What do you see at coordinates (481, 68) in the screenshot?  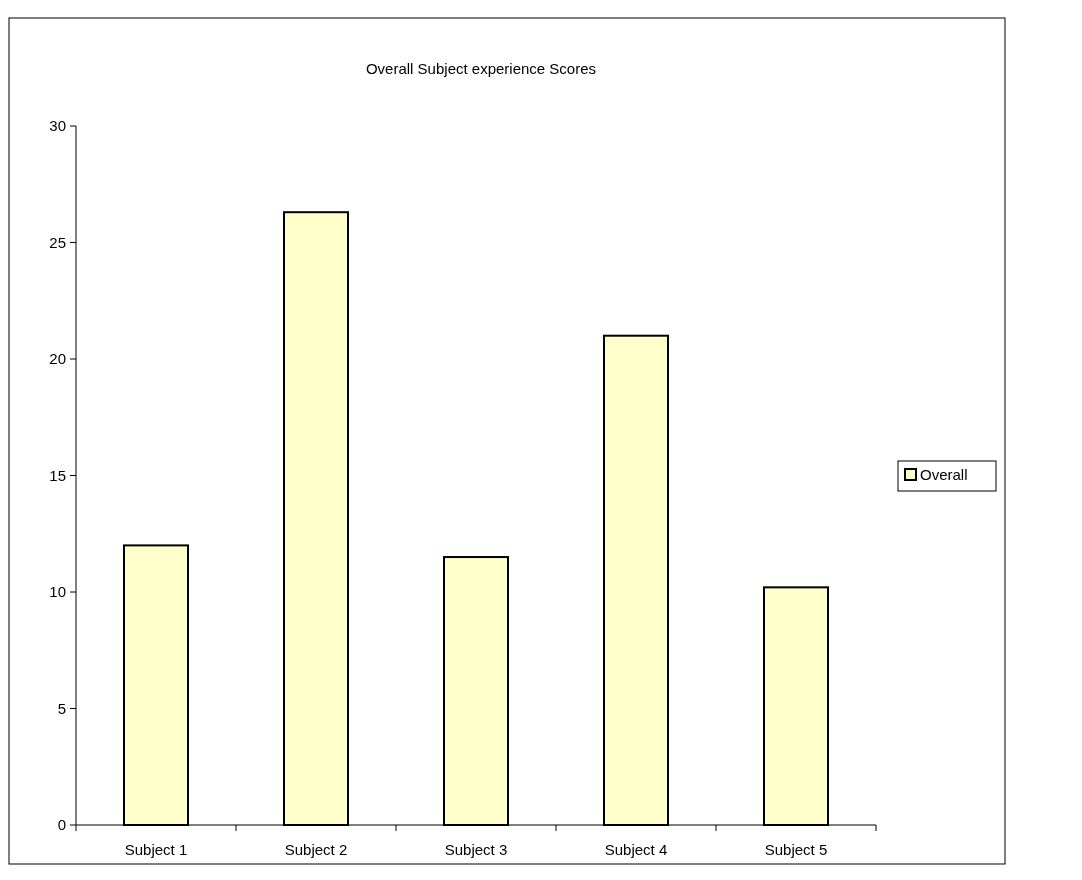 I see `chart-title: Overall Subject experience Scores` at bounding box center [481, 68].